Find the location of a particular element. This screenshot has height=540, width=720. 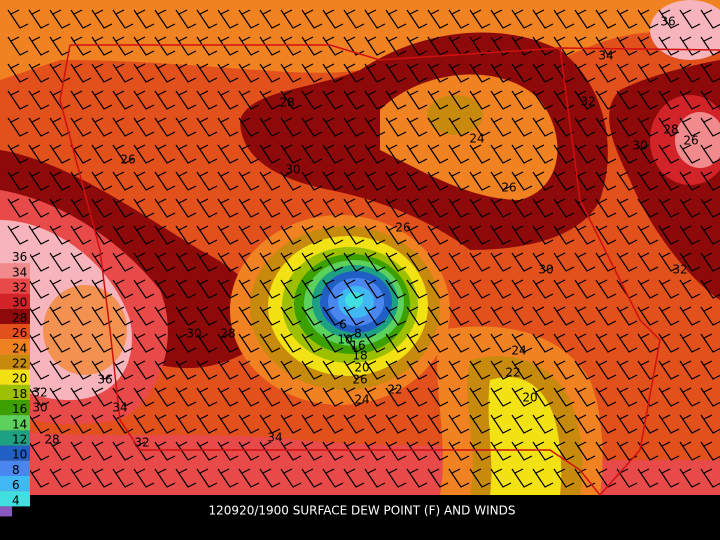

contour-label: 26 is located at coordinates (402, 228).